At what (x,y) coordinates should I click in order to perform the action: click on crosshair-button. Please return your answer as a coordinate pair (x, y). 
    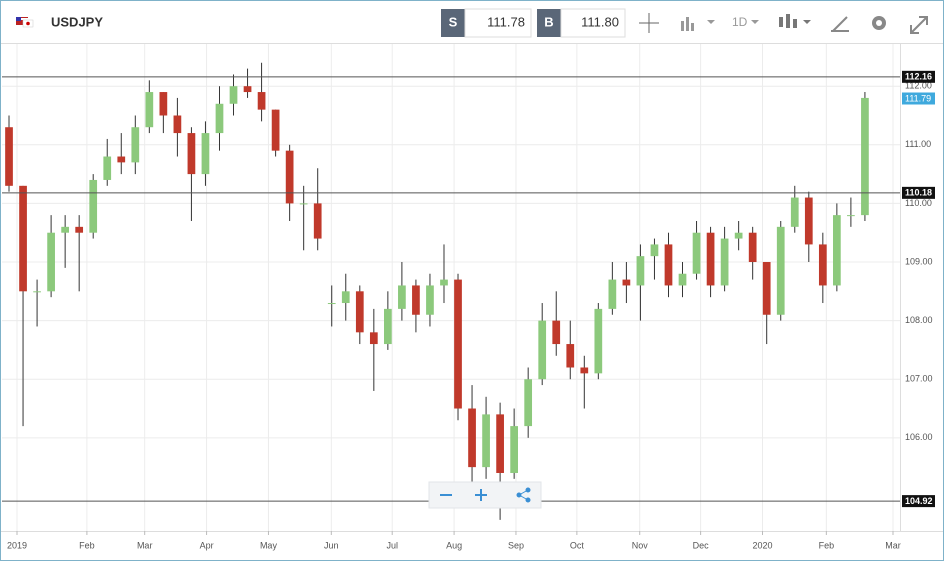
    Looking at the image, I should click on (649, 23).